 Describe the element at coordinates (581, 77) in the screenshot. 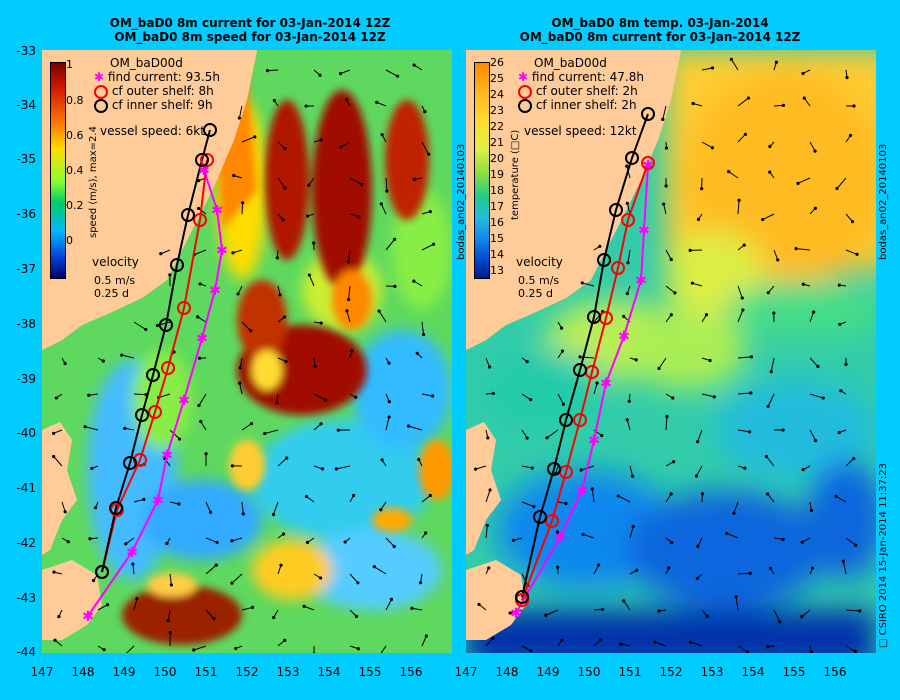

I see `legend-find-current: ✱ find current: 47.8h` at that location.